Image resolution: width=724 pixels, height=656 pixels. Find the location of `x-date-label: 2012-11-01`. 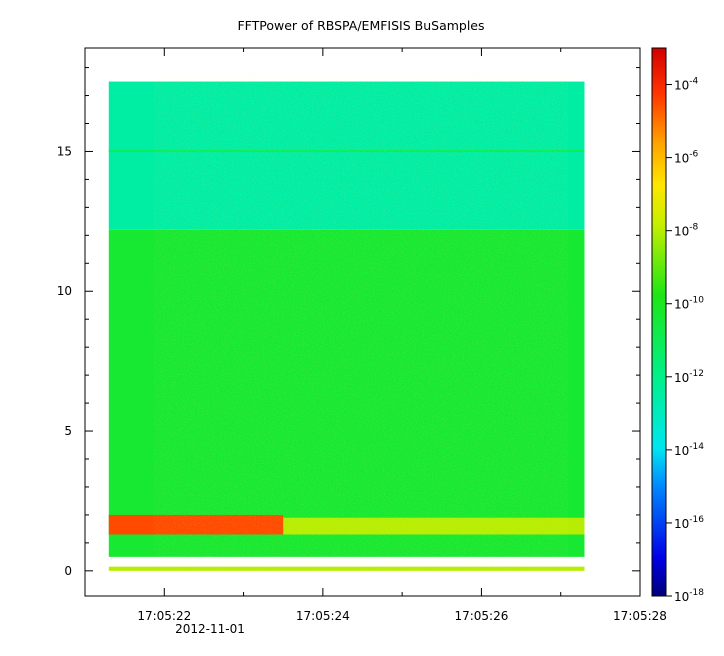

x-date-label: 2012-11-01 is located at coordinates (210, 629).